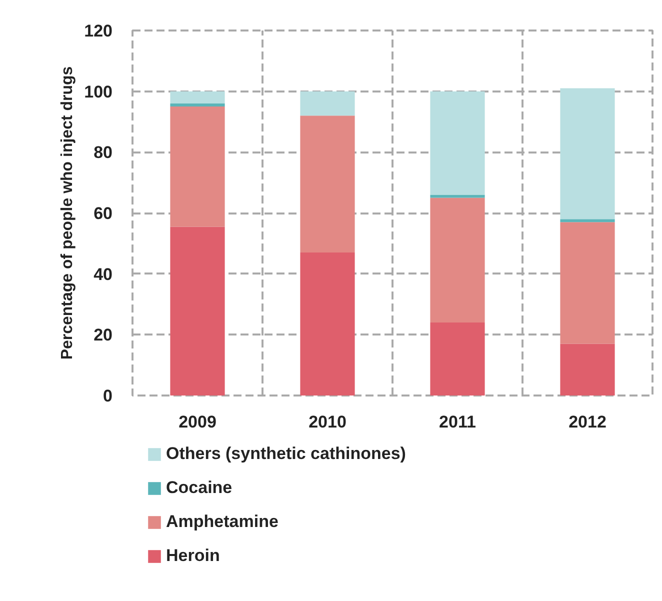 Image resolution: width=662 pixels, height=601 pixels. Describe the element at coordinates (103, 335) in the screenshot. I see `y-tick-label: 20` at that location.